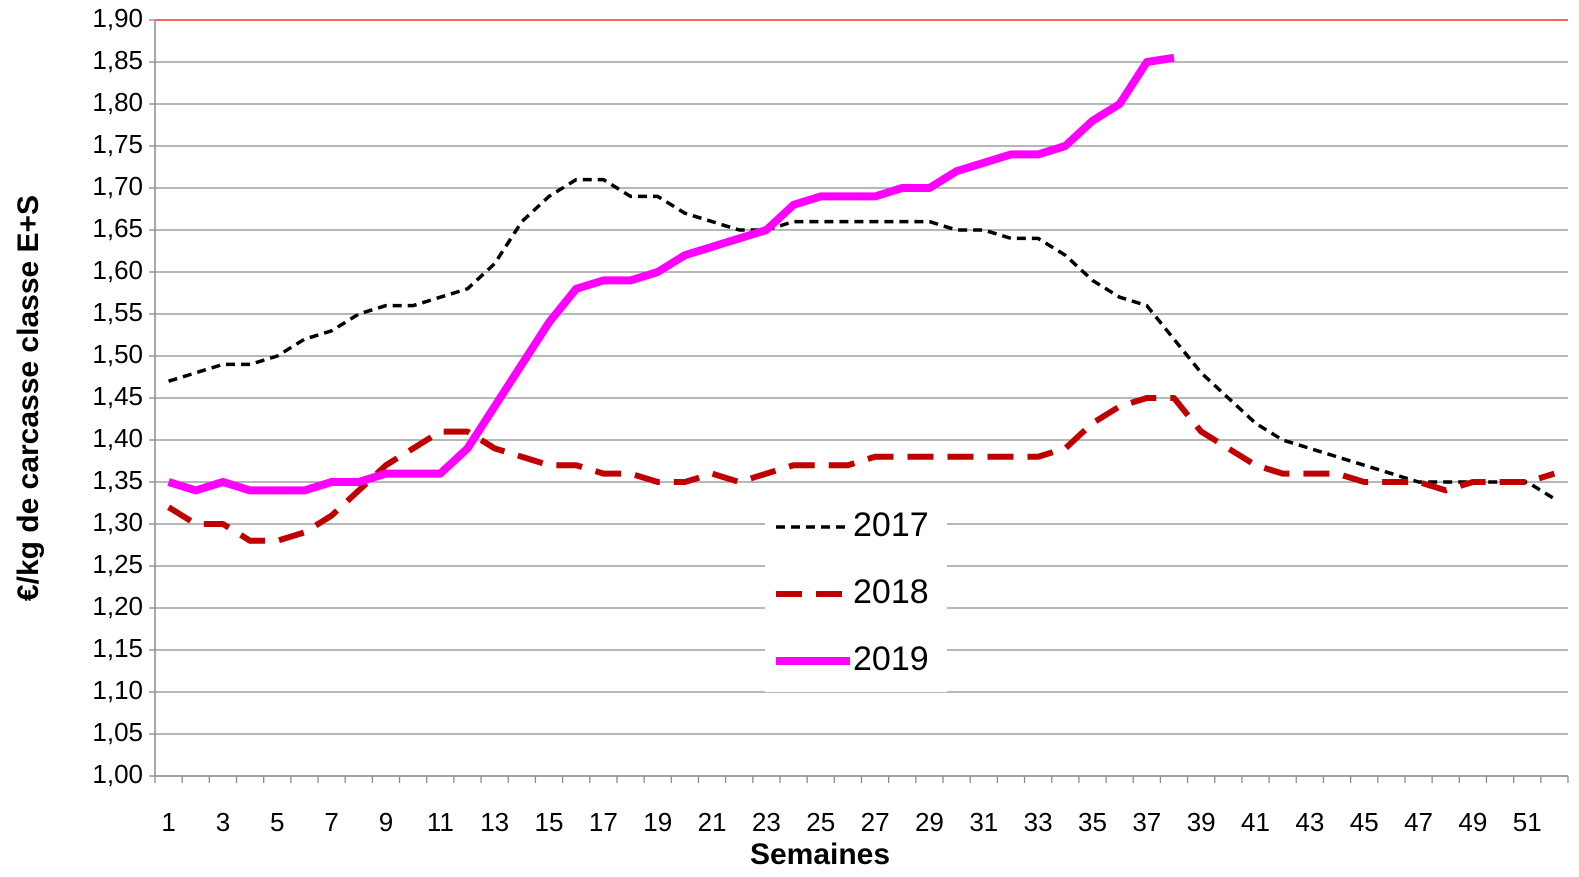 Image resolution: width=1579 pixels, height=877 pixels. What do you see at coordinates (117, 732) in the screenshot?
I see `y-tick-label: 1,05` at bounding box center [117, 732].